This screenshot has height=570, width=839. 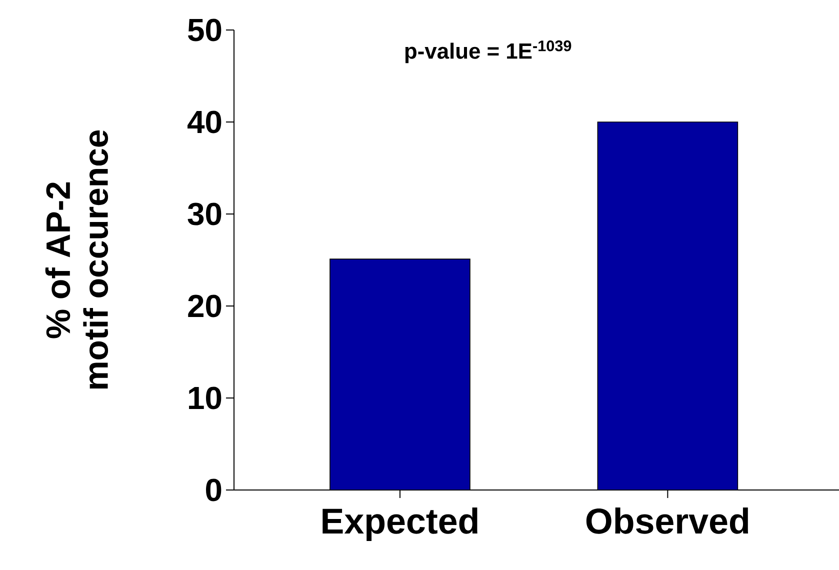 I want to click on y-axis-title: % of AP-2 motif occurence, so click(x=76, y=259).